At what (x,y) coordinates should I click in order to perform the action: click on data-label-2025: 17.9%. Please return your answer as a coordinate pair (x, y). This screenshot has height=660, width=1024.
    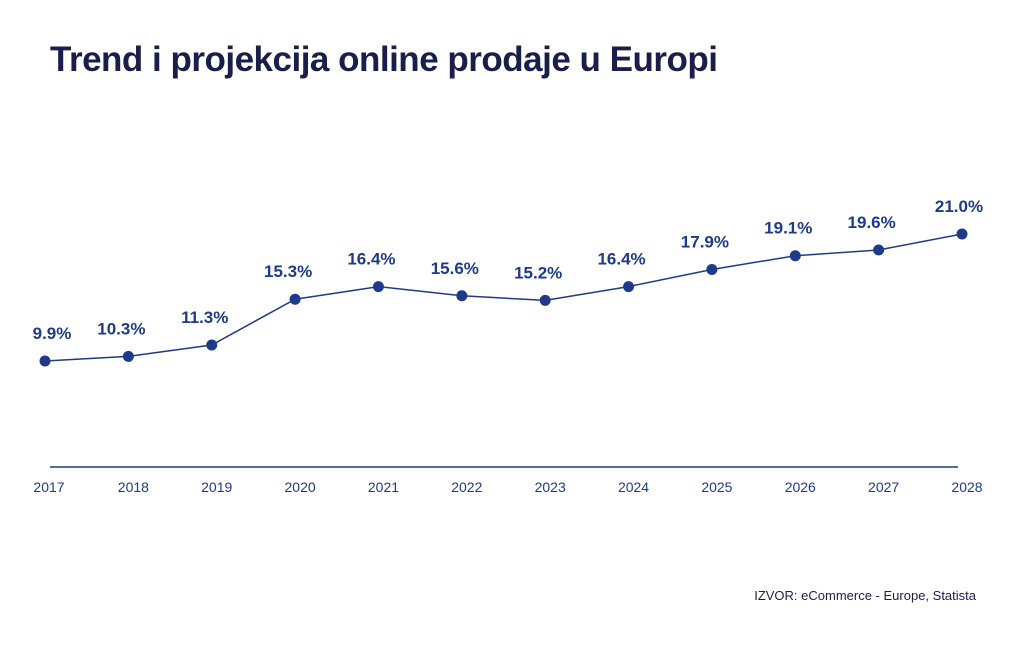
    Looking at the image, I should click on (705, 241).